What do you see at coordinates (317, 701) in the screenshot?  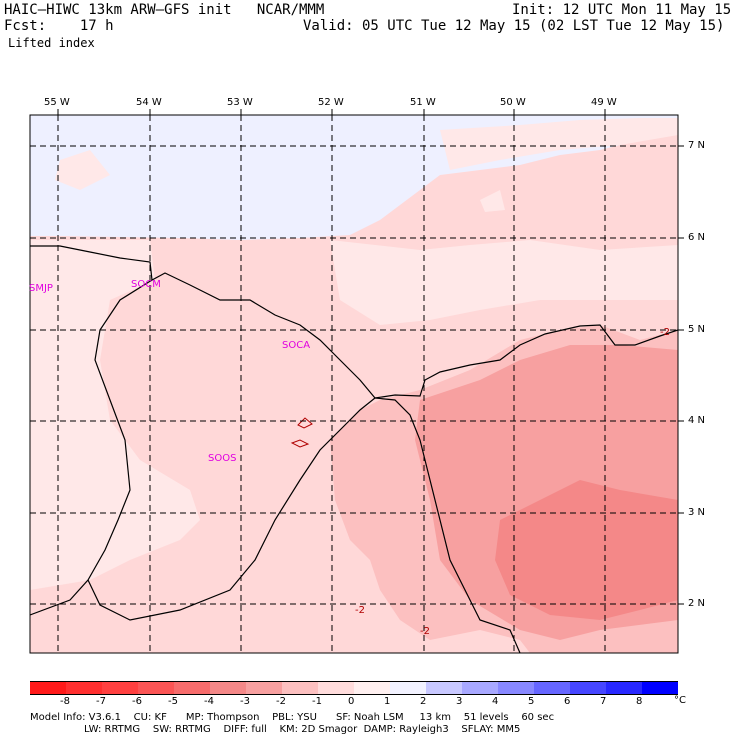 I see `colorbar-tick: -1` at bounding box center [317, 701].